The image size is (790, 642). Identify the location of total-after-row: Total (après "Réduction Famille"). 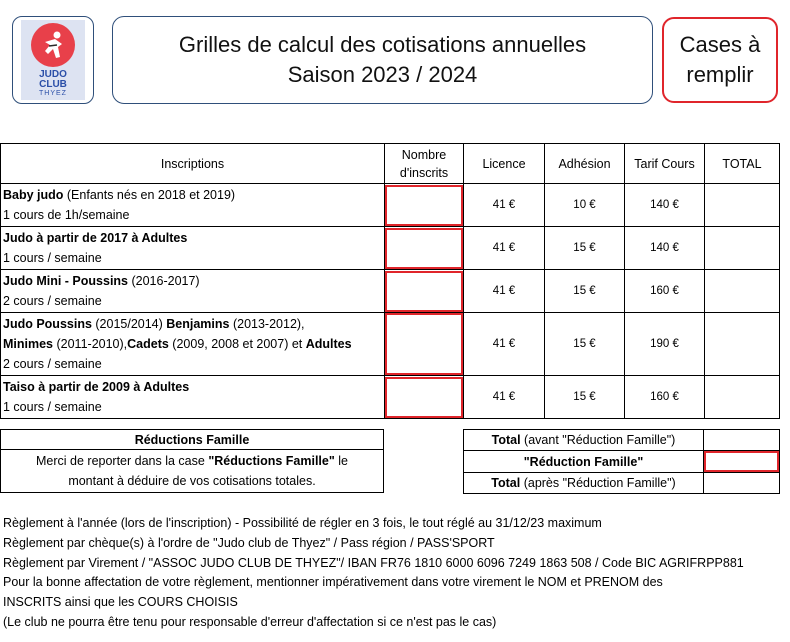
(621, 483).